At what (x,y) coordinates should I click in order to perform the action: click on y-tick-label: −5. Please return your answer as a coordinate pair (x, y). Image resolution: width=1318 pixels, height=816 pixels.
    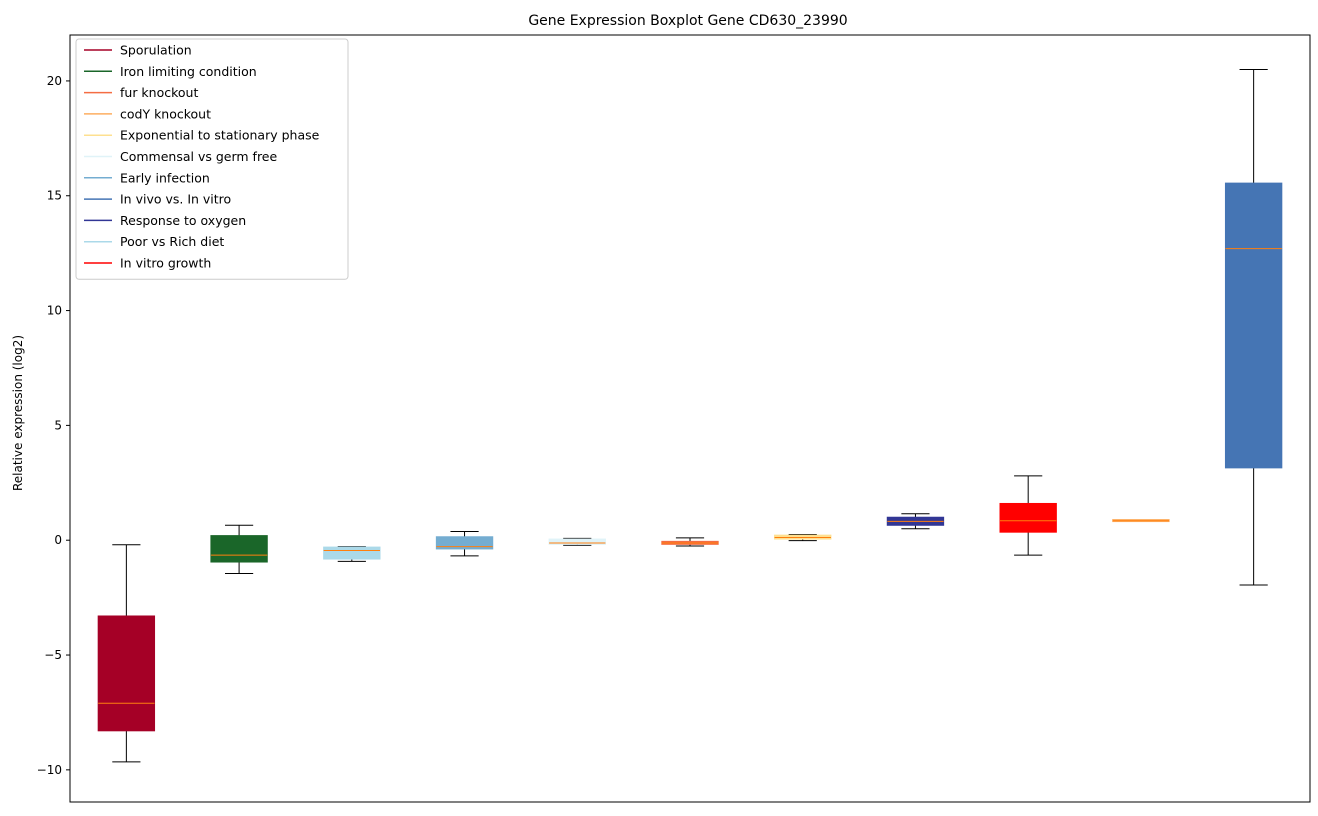
    Looking at the image, I should click on (53, 655).